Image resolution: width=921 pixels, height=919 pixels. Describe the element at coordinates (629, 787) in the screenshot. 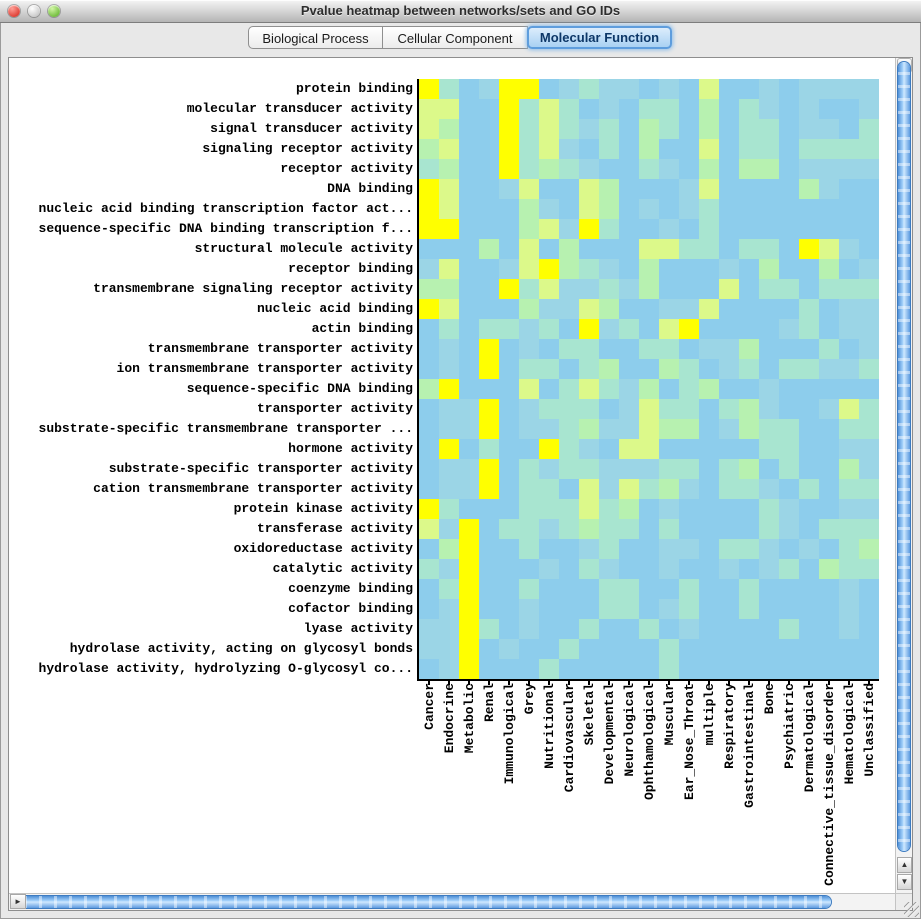

I see `col-label: Neurological` at that location.